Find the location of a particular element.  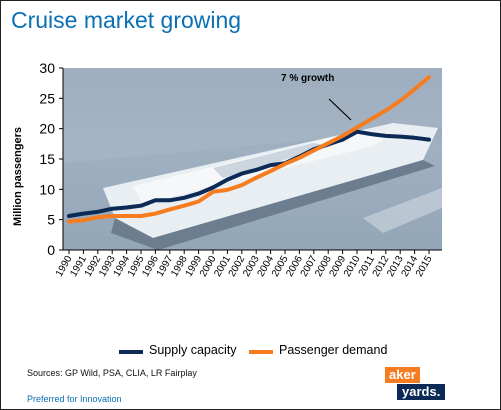

legend-label-supply: Supply capacity is located at coordinates (193, 350).